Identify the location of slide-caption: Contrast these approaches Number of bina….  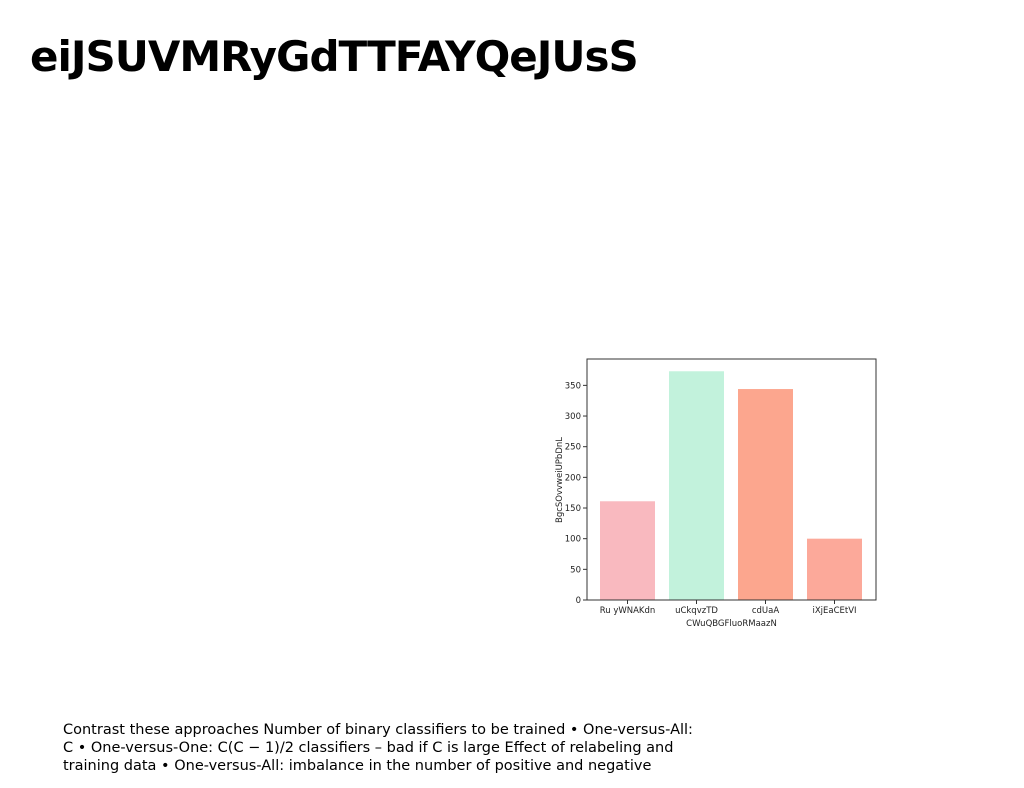
(378, 748).